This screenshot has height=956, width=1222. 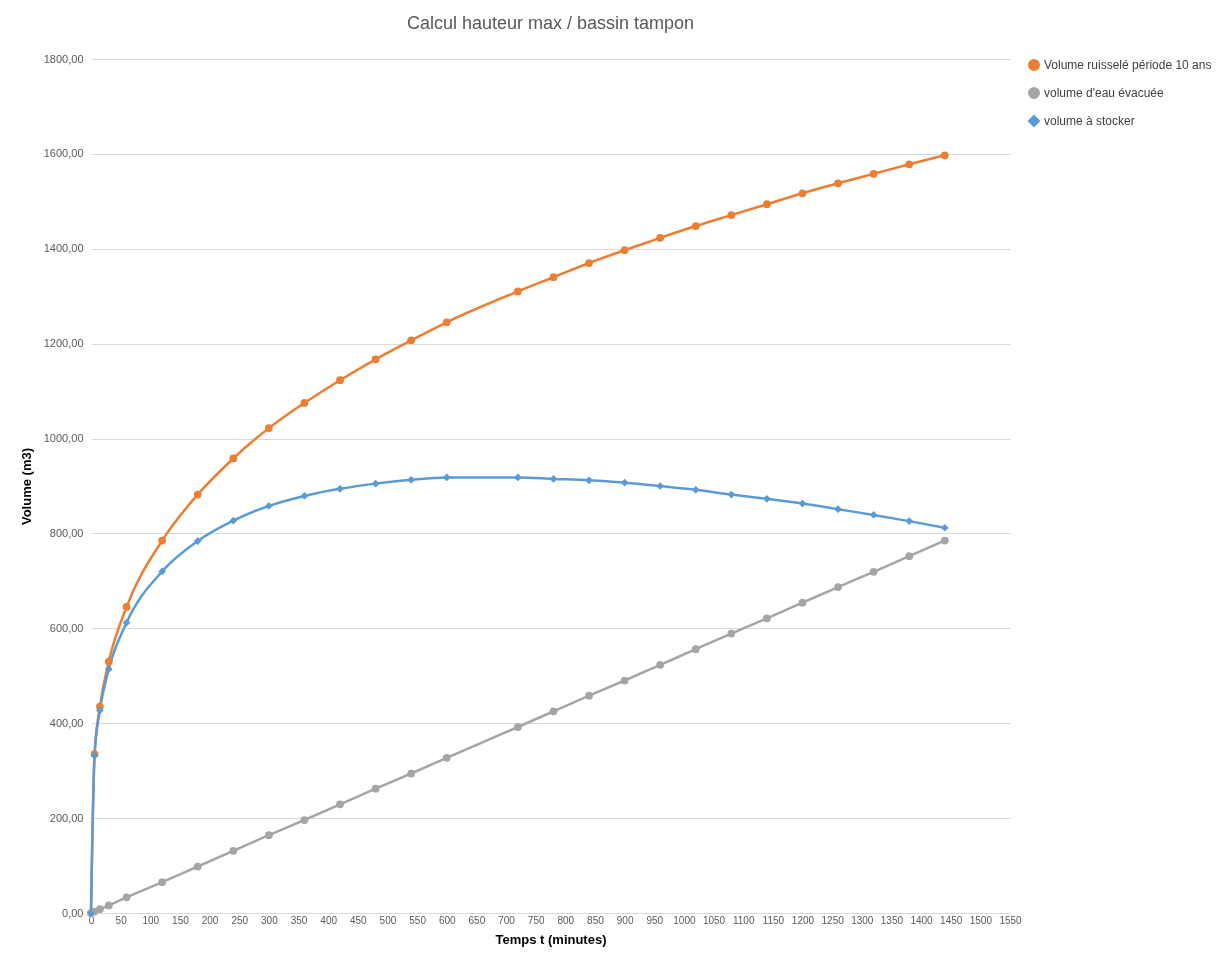 I want to click on y-tick-label: 1800,00, so click(x=63, y=58).